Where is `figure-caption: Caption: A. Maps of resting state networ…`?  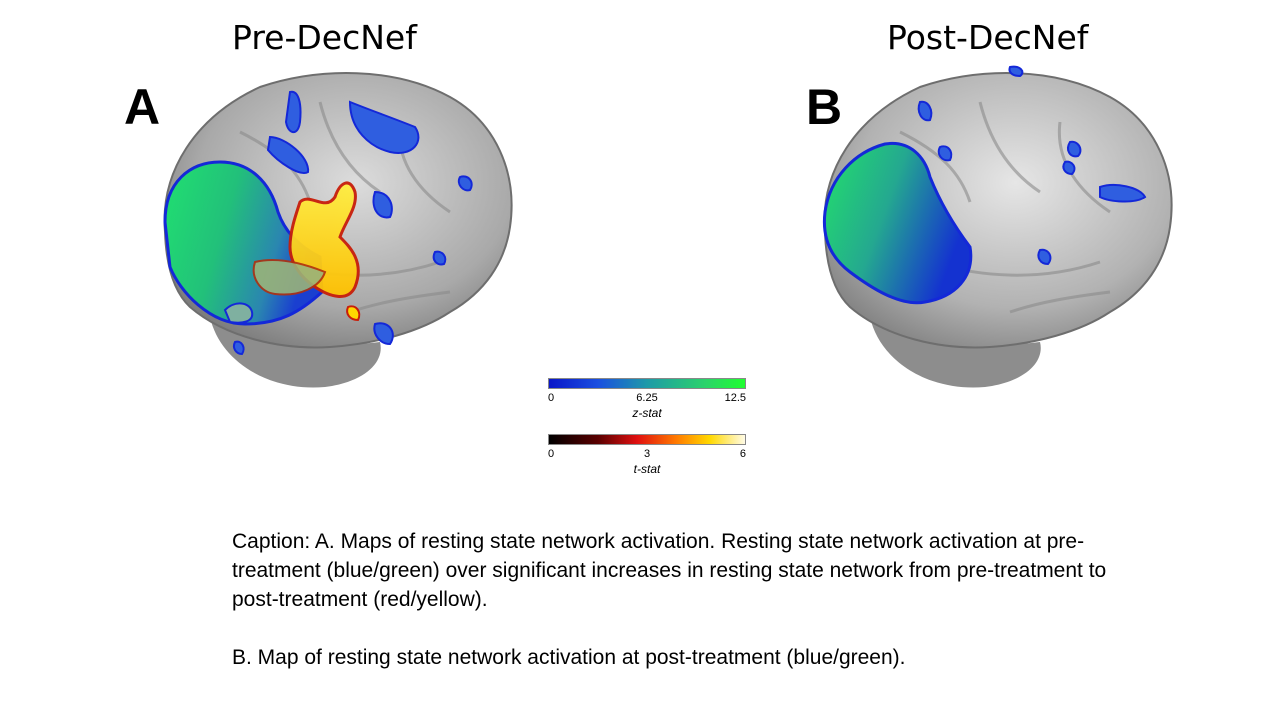
figure-caption: Caption: A. Maps of resting state networ… is located at coordinates (672, 599).